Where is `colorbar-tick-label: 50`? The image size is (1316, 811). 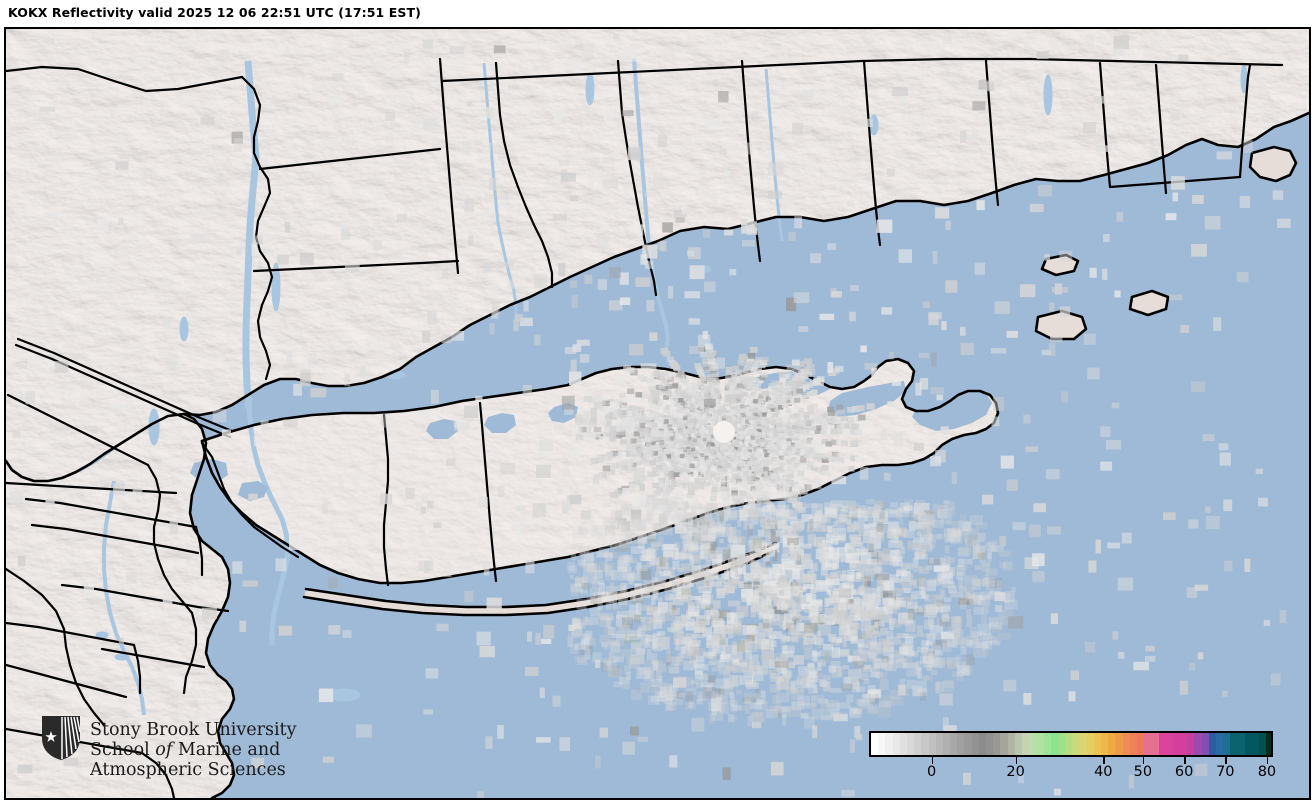 colorbar-tick-label: 50 is located at coordinates (1143, 772).